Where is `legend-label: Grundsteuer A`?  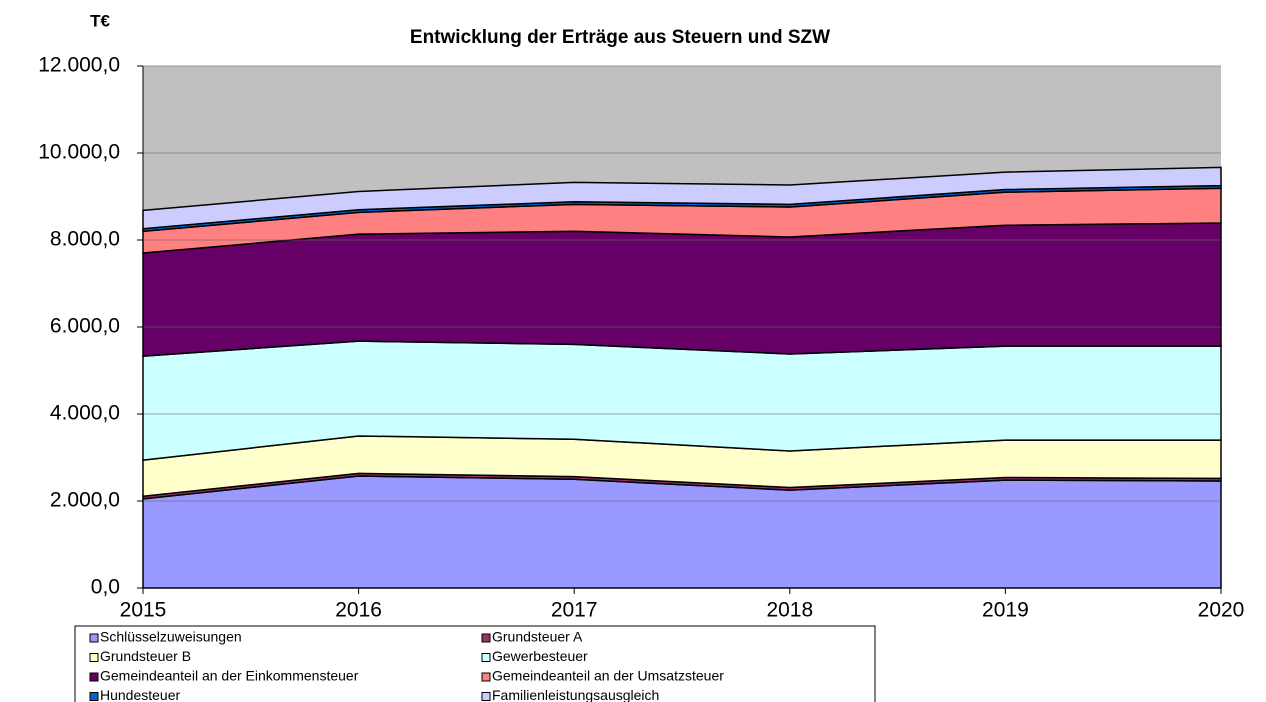 legend-label: Grundsteuer A is located at coordinates (537, 637).